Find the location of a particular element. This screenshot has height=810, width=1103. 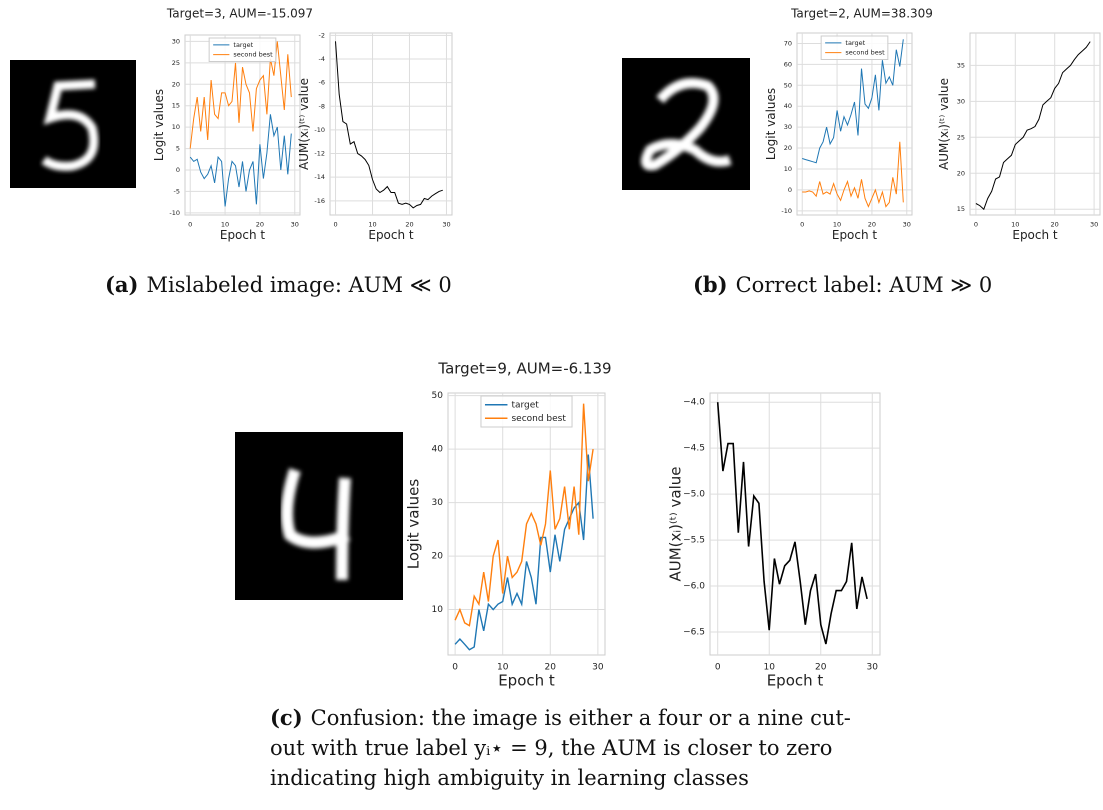

y-tick-label: −4.5 is located at coordinates (694, 449).